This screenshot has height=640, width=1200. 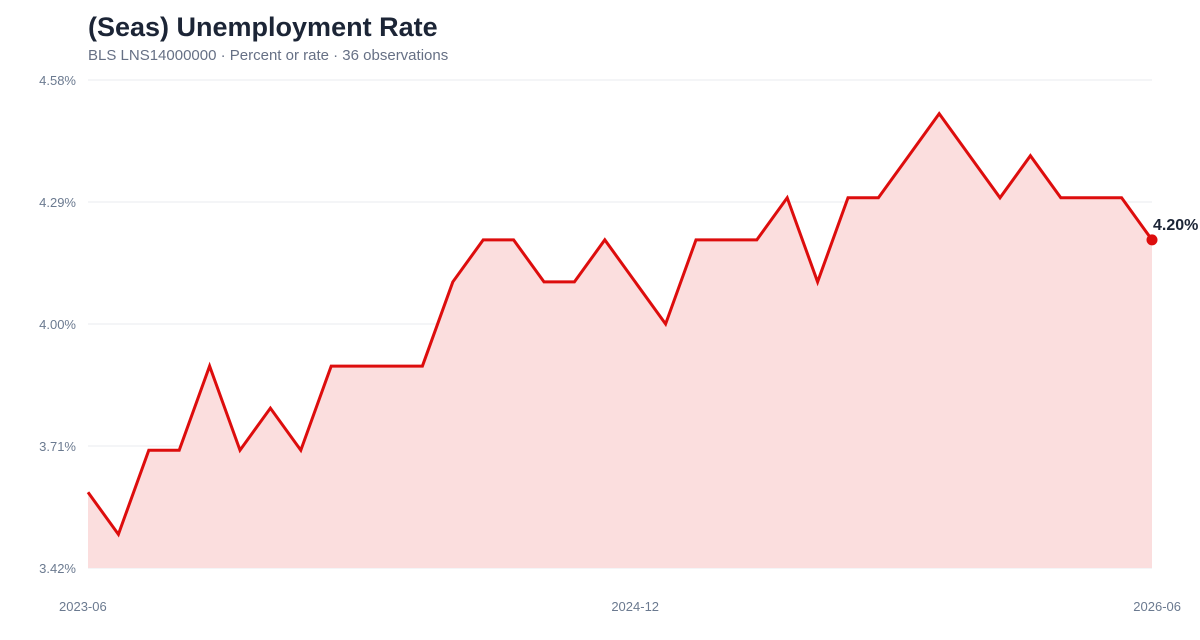 I want to click on y-tick-label: 4.29%, so click(x=57, y=202).